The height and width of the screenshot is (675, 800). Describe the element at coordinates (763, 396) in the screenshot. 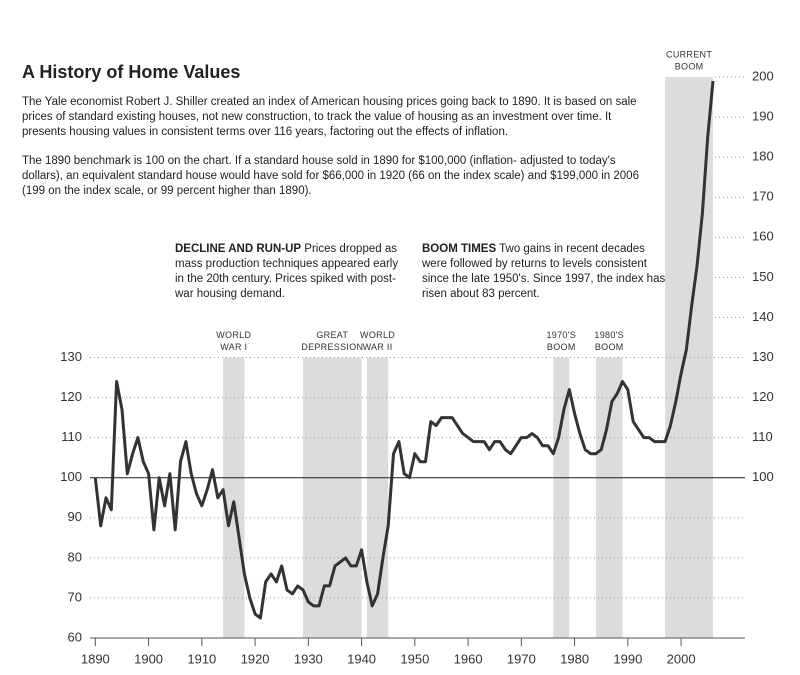

I see `y2-tick-label: 120` at that location.